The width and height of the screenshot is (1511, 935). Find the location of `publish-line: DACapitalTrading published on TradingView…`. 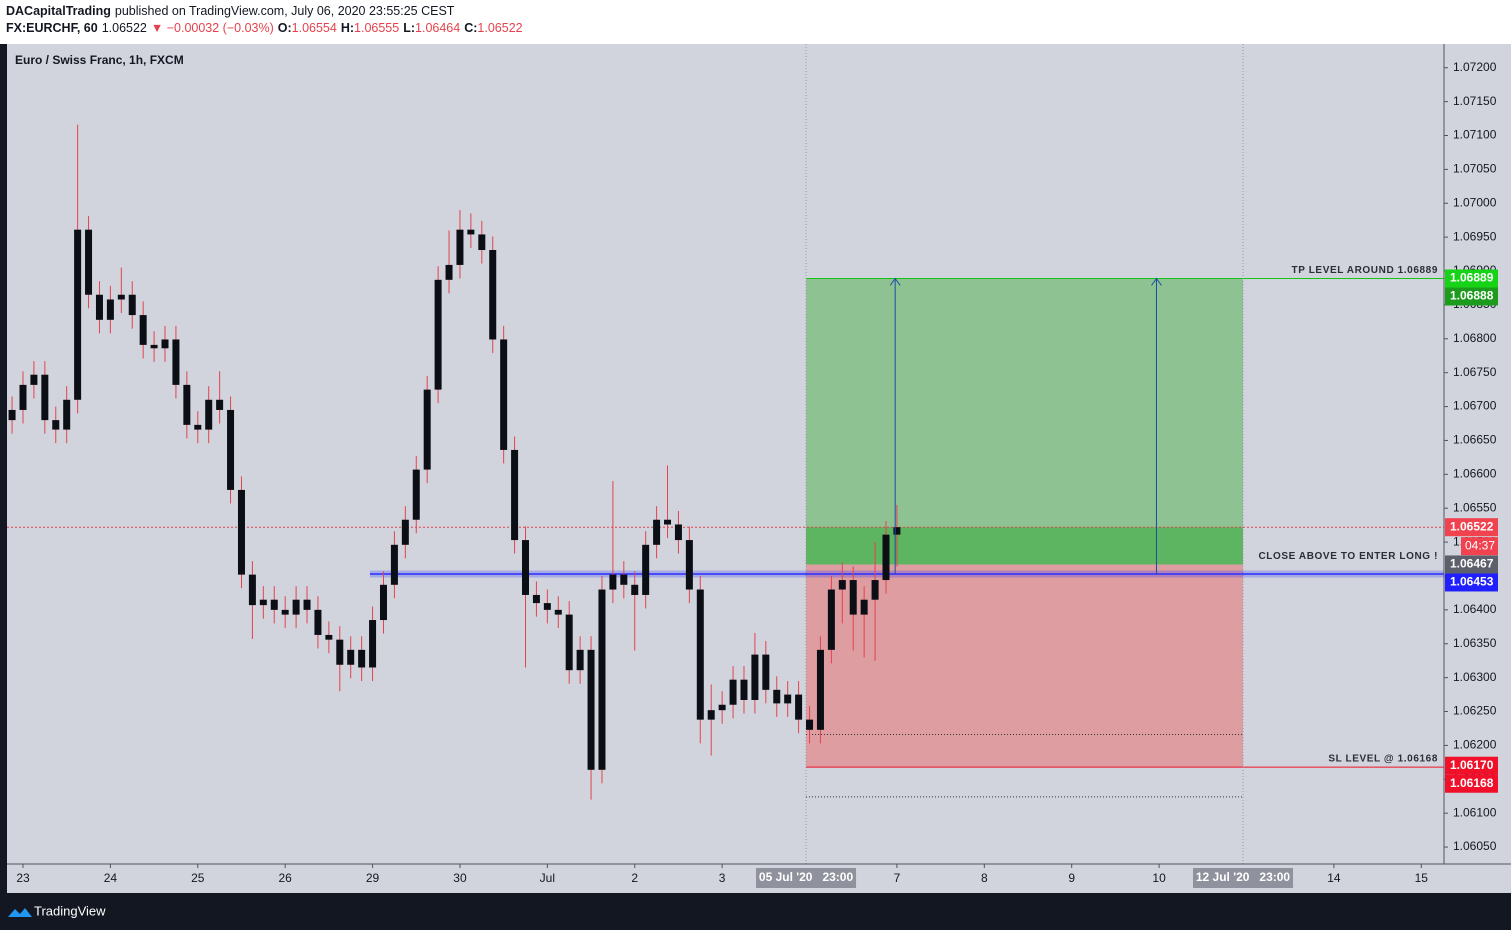

publish-line: DACapitalTrading published on TradingView… is located at coordinates (230, 11).